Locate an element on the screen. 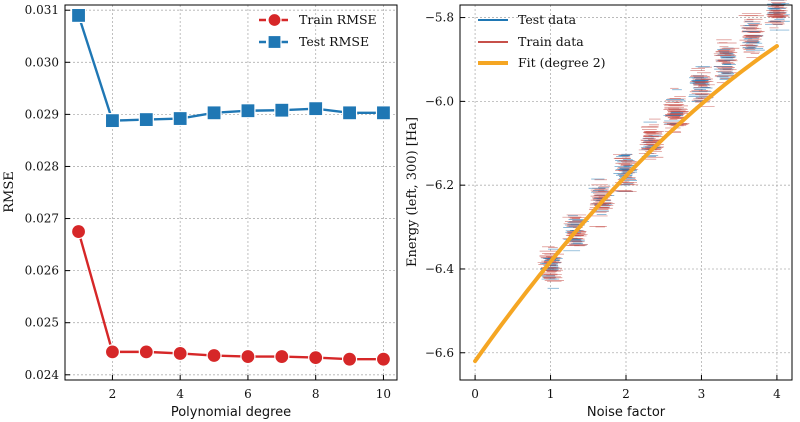  right-ylabel: Energy (left, 300) [Ha] is located at coordinates (412, 192).